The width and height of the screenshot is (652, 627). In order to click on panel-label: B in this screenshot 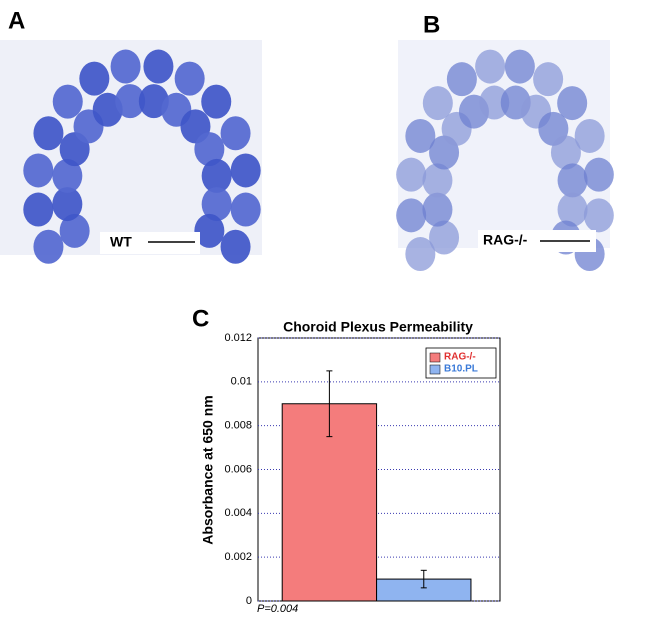, I will do `click(431, 24)`.